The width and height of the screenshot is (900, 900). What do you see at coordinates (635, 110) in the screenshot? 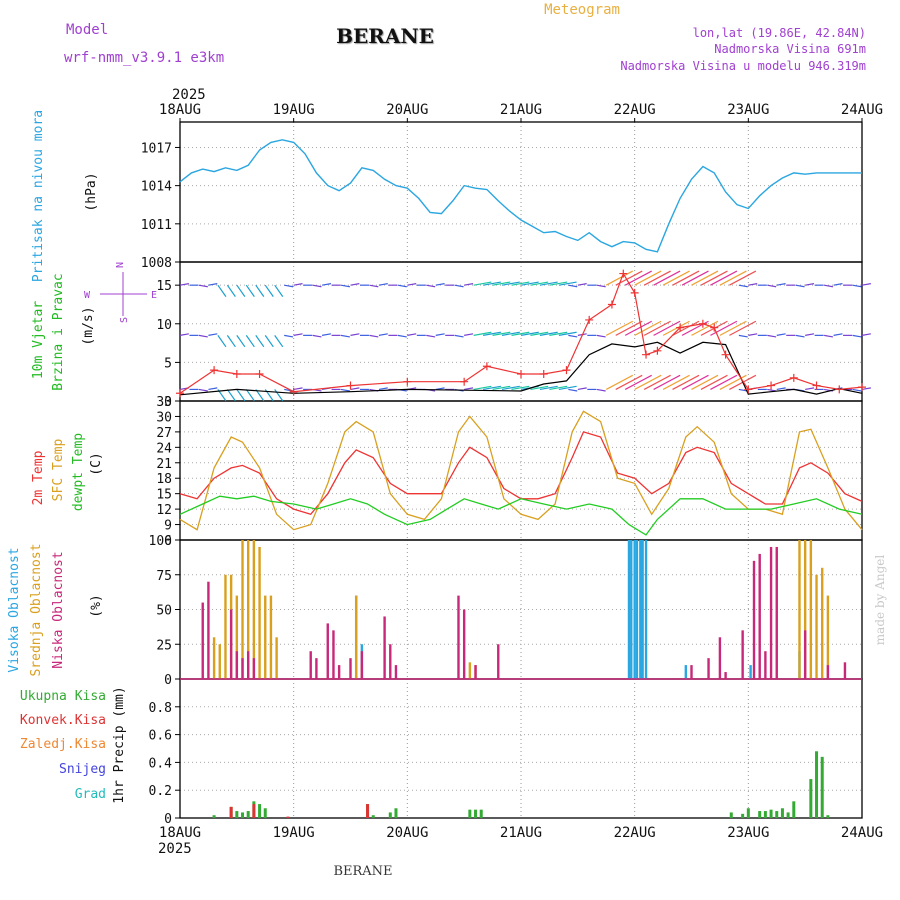
I see `x-tick-label-top: 22AUG` at bounding box center [635, 110].